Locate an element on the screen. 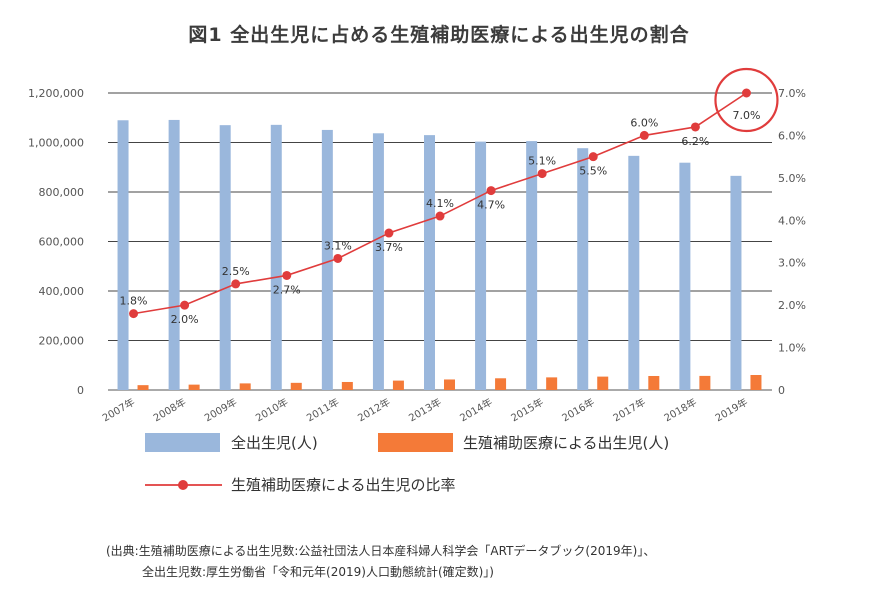  bar-total-2011年 is located at coordinates (327, 259).